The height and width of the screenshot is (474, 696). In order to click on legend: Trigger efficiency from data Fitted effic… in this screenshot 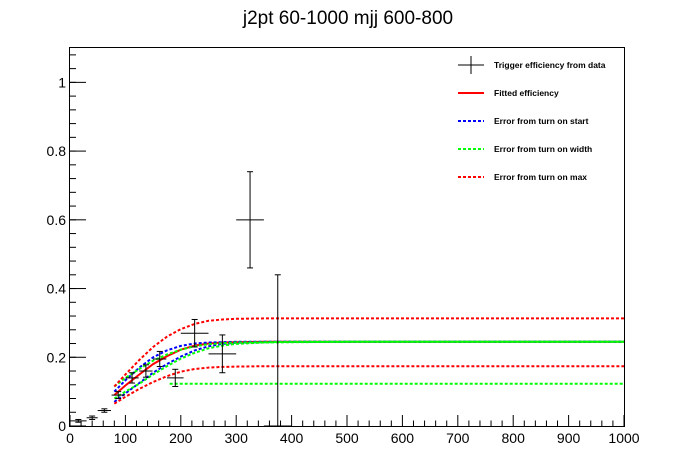, I will do `click(532, 119)`.